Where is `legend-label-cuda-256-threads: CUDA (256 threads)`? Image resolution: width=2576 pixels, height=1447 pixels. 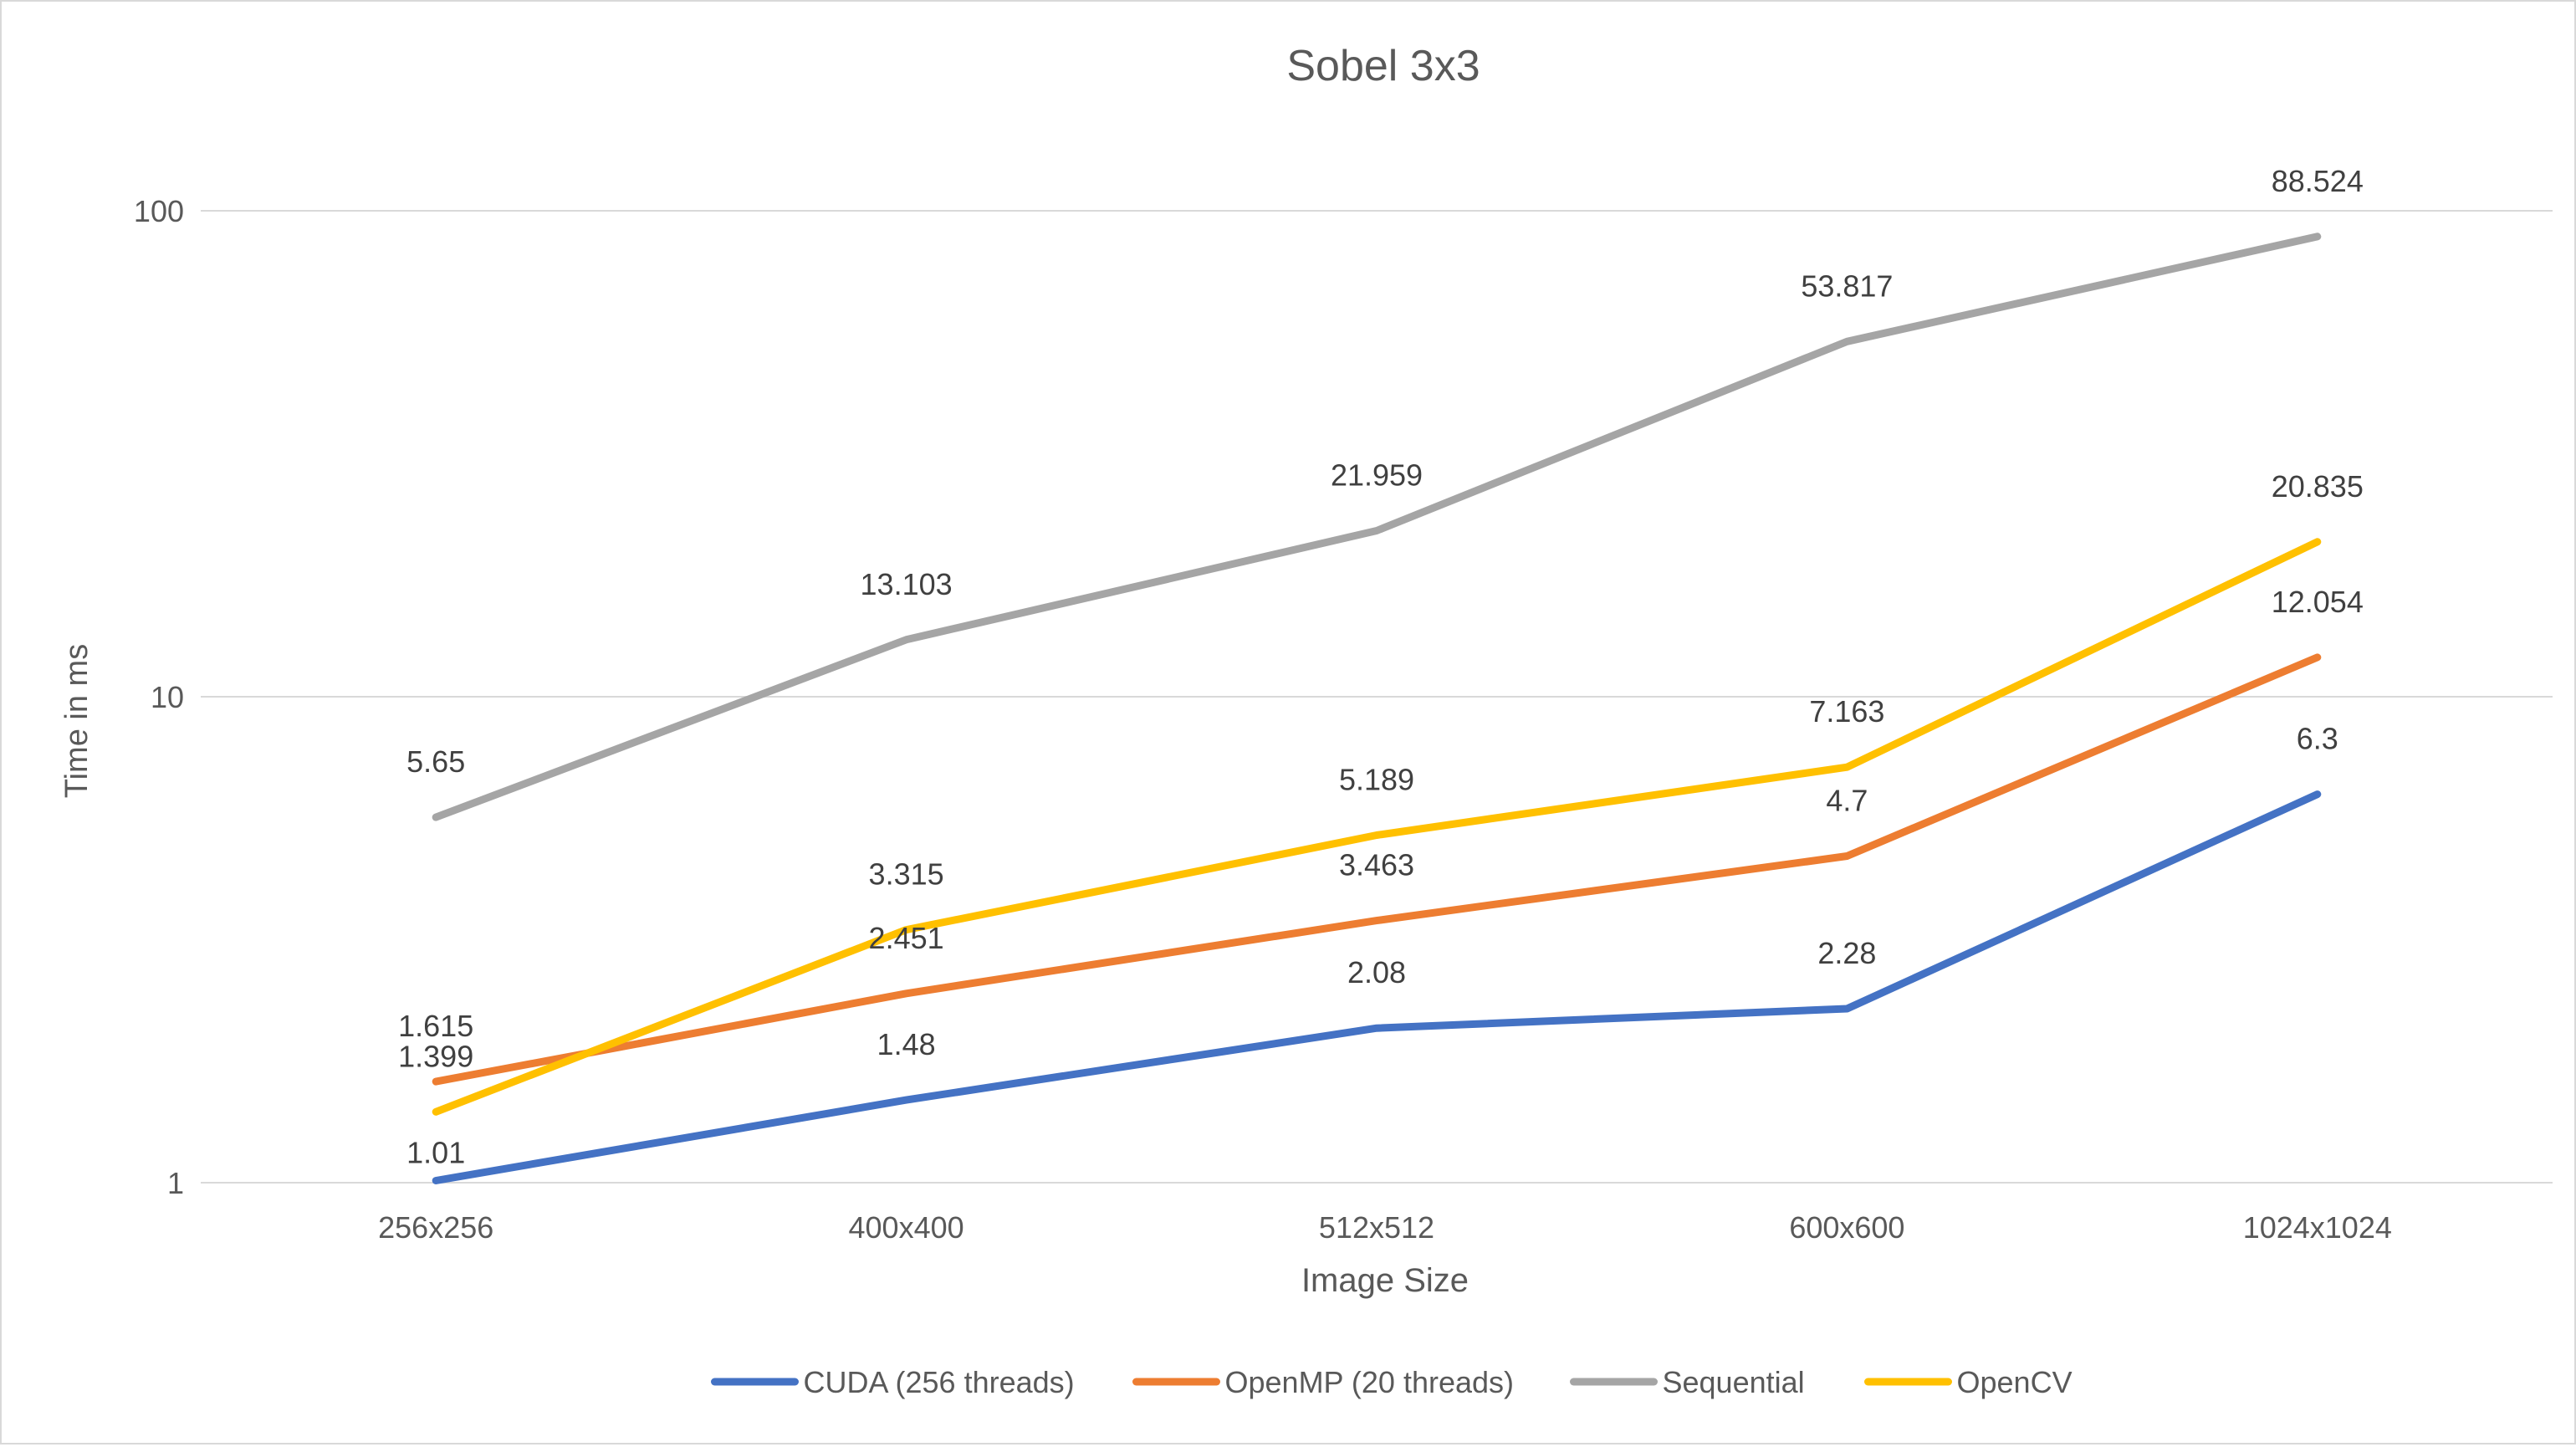 legend-label-cuda-256-threads: CUDA (256 threads) is located at coordinates (939, 1382).